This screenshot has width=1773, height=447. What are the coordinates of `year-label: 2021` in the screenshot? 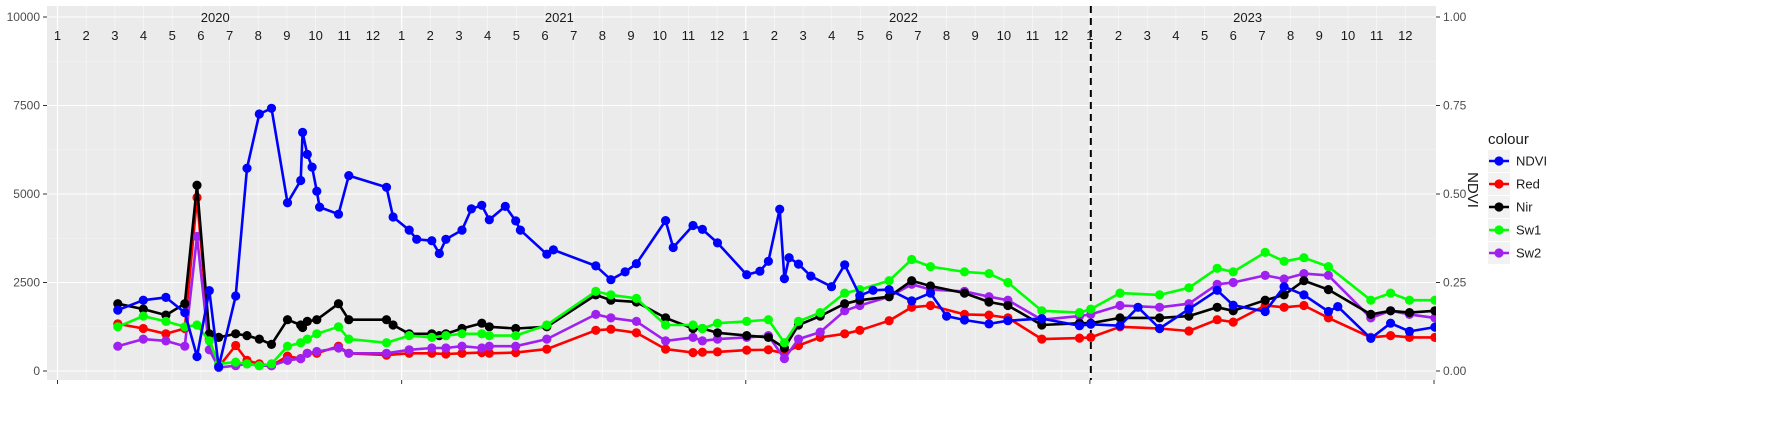 It's located at (559, 17).